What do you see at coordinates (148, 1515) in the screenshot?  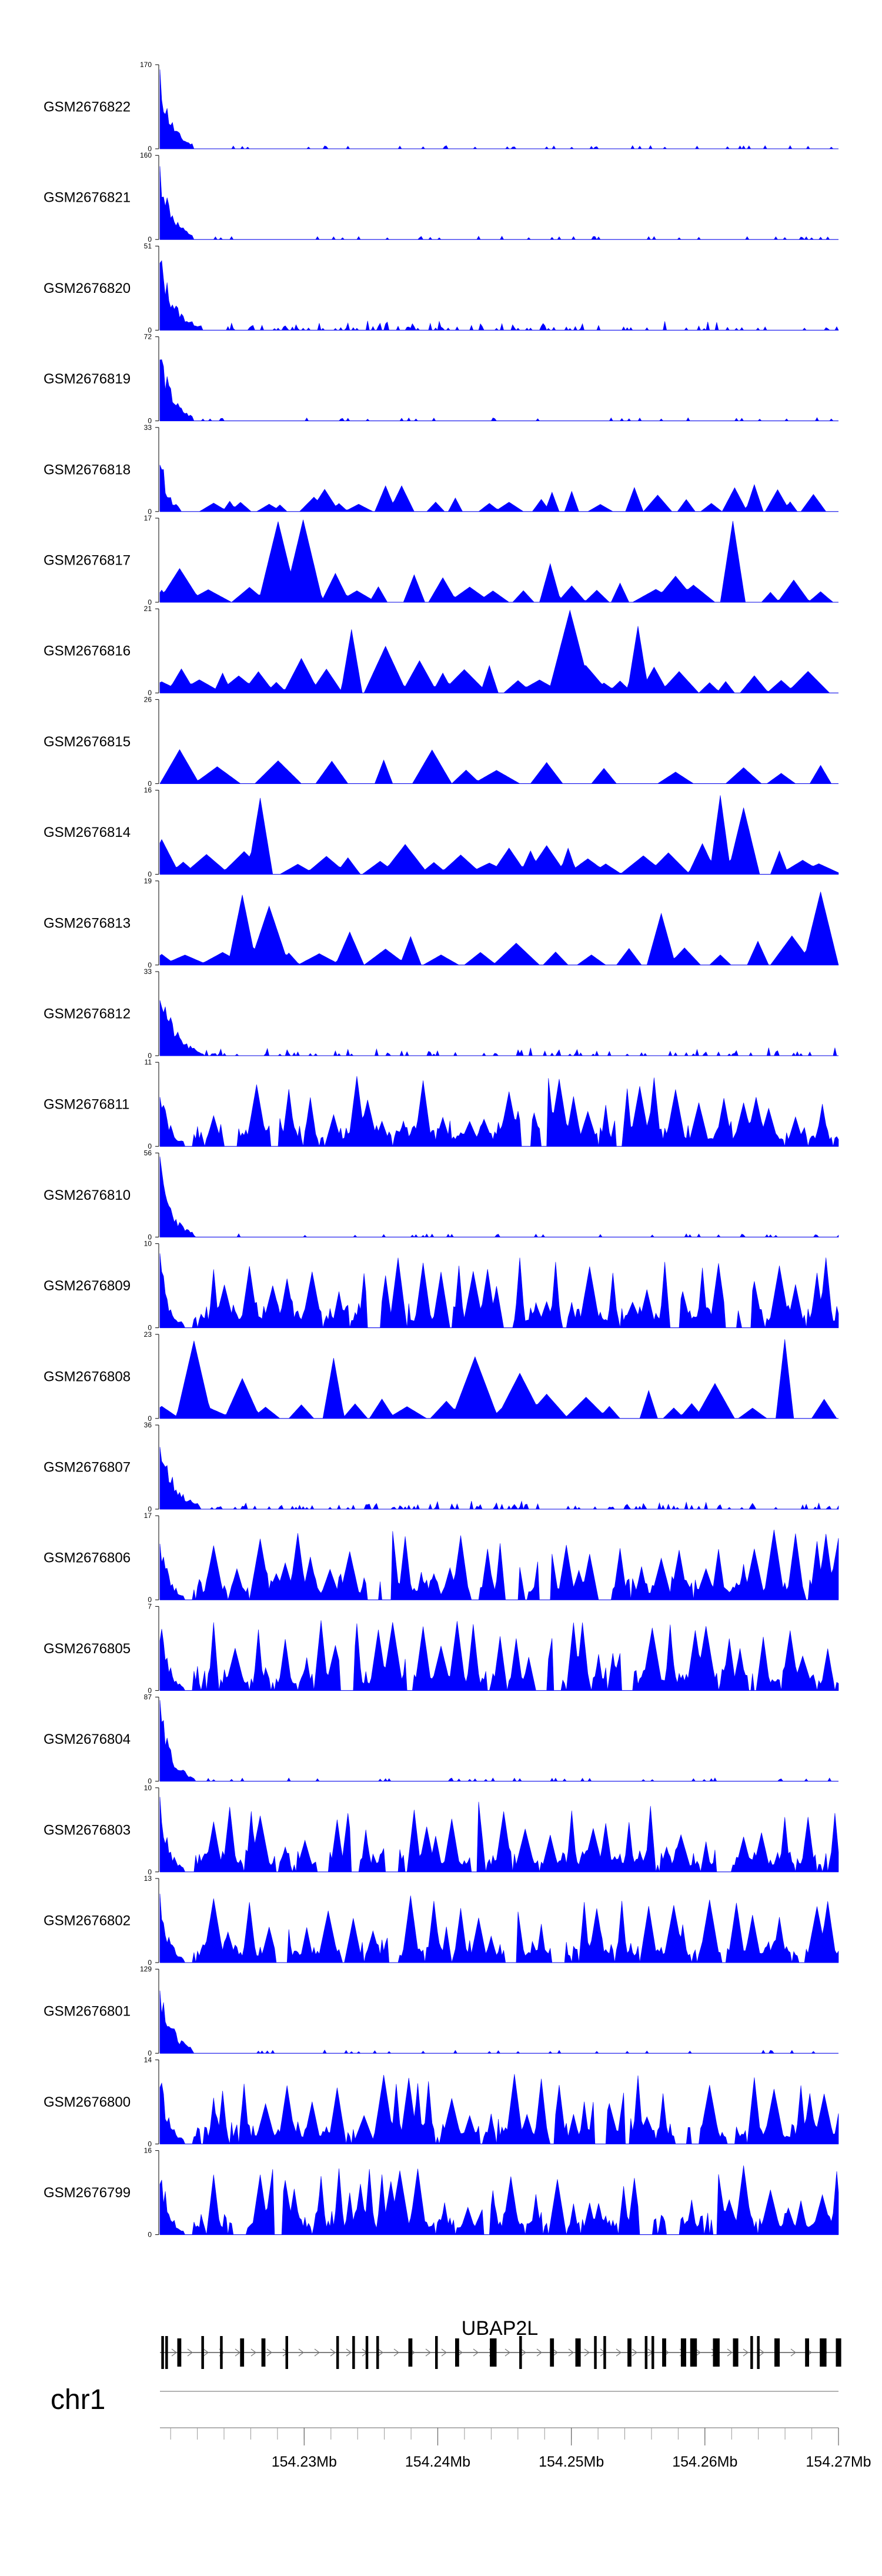 I see `y-max-label: 17` at bounding box center [148, 1515].